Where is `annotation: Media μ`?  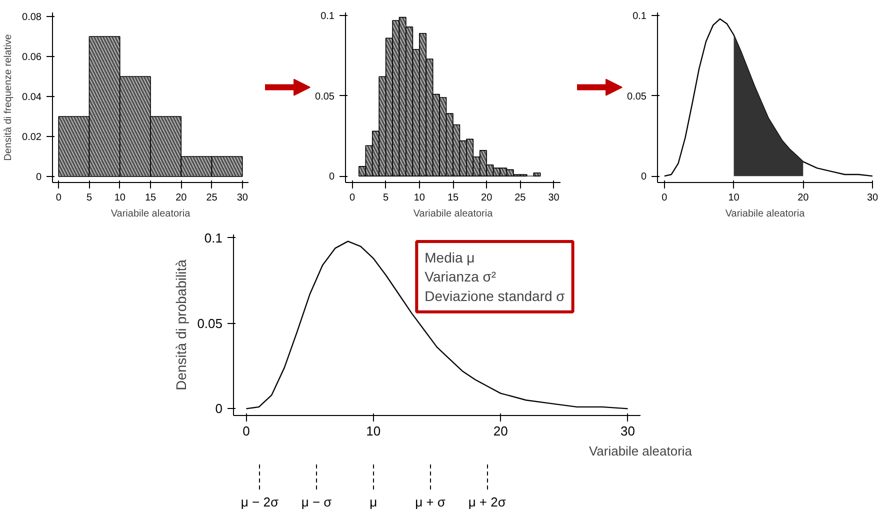
annotation: Media μ is located at coordinates (449, 257).